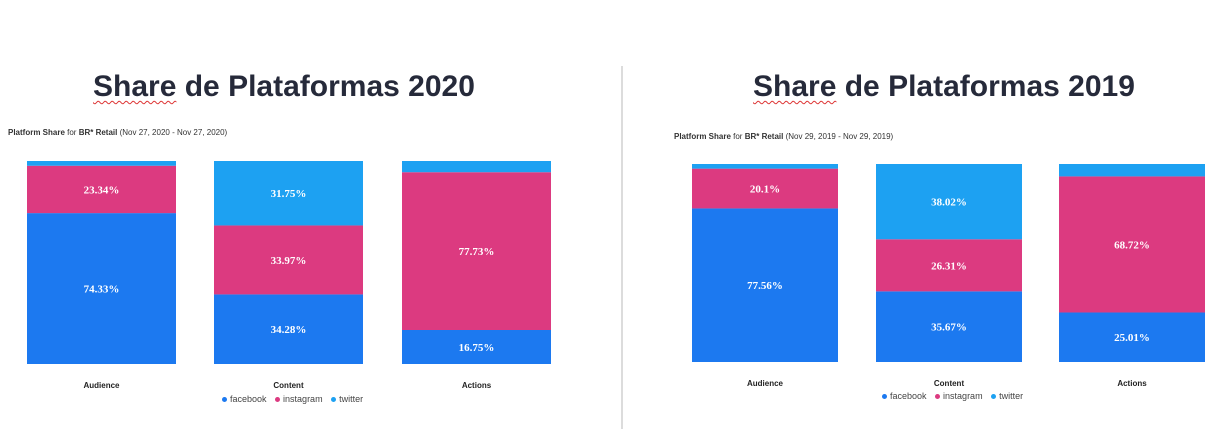  Describe the element at coordinates (622, 247) in the screenshot. I see `panel-divider` at that location.